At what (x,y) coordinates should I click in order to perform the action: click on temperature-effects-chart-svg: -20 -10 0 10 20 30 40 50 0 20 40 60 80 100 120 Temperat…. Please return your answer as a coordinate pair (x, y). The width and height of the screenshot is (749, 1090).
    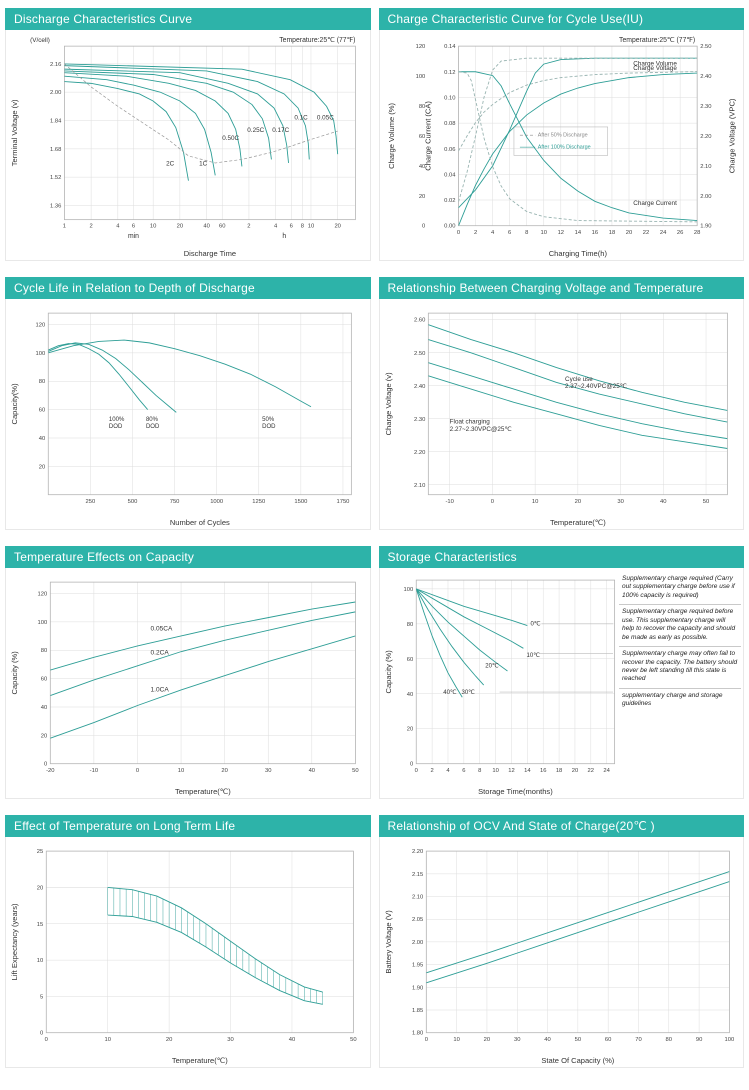
    Looking at the image, I should click on (184, 688).